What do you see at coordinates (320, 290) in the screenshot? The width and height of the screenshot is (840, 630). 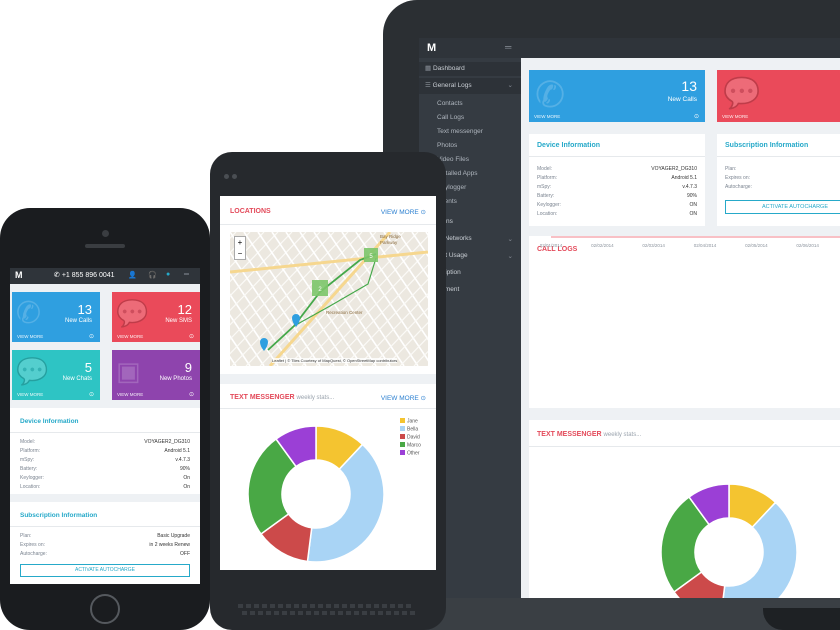 I see `cluster-label: 2` at bounding box center [320, 290].